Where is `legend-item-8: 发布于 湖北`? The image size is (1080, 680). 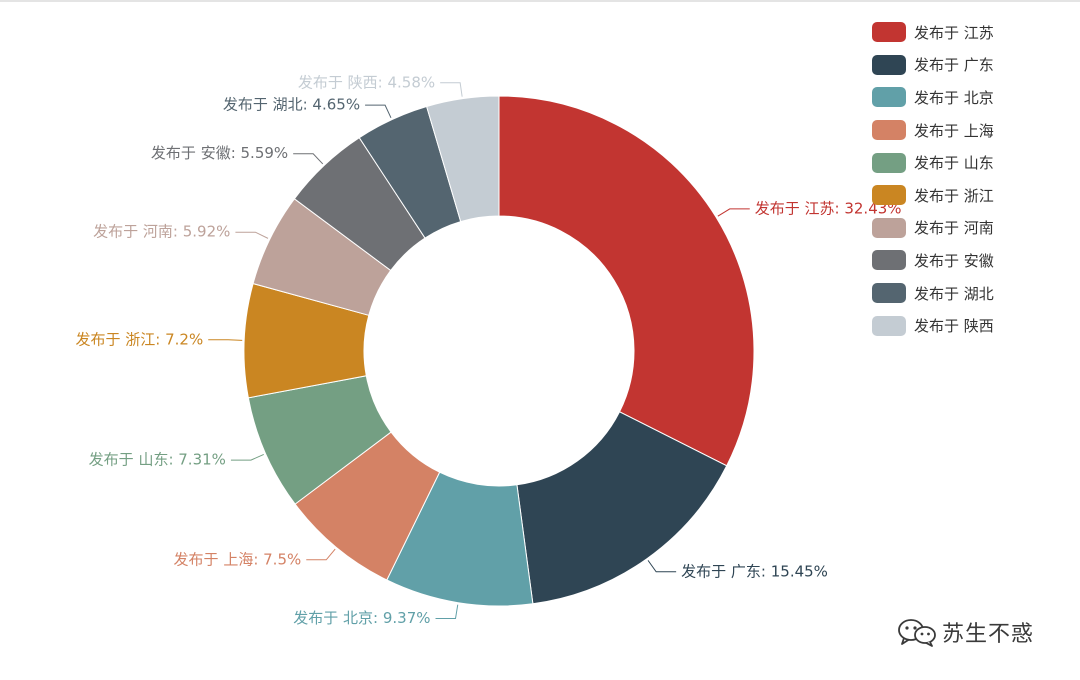 legend-item-8: 发布于 湖北 is located at coordinates (933, 293).